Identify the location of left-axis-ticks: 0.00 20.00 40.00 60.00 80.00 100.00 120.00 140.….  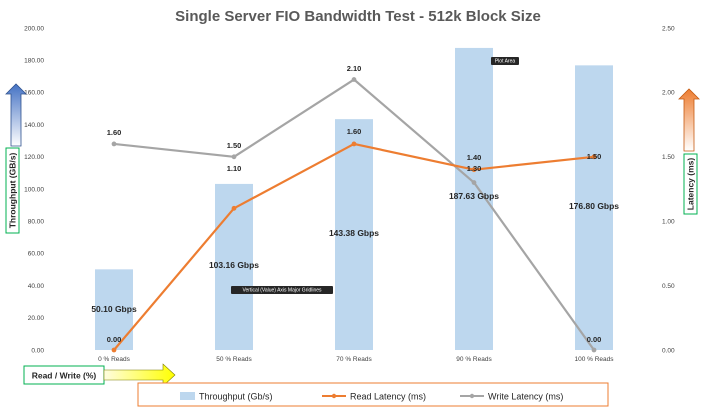
(34, 189).